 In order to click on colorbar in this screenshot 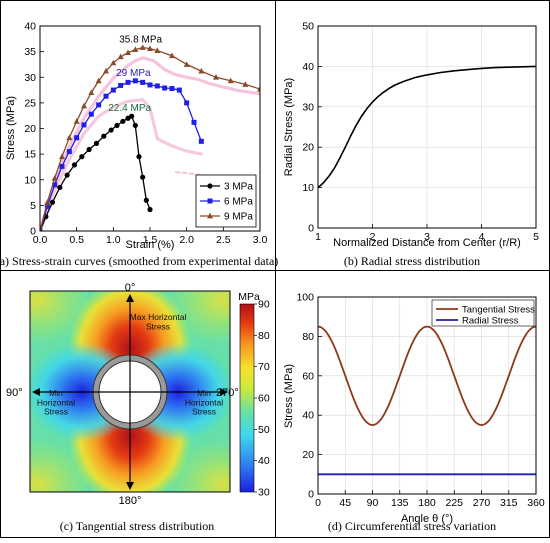, I will do `click(247, 398)`.